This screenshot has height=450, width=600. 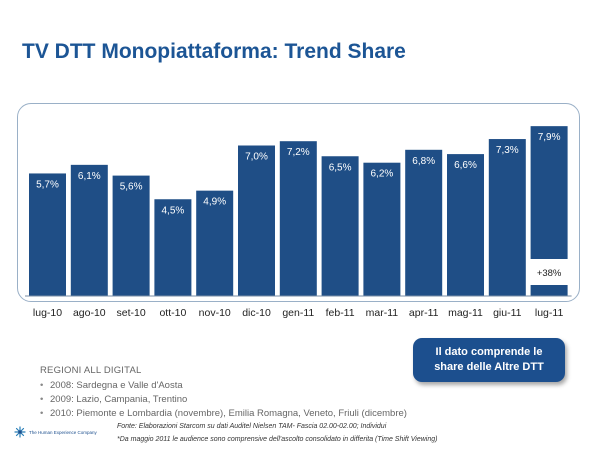 I want to click on x-tick-label: set-10, so click(x=131, y=313).